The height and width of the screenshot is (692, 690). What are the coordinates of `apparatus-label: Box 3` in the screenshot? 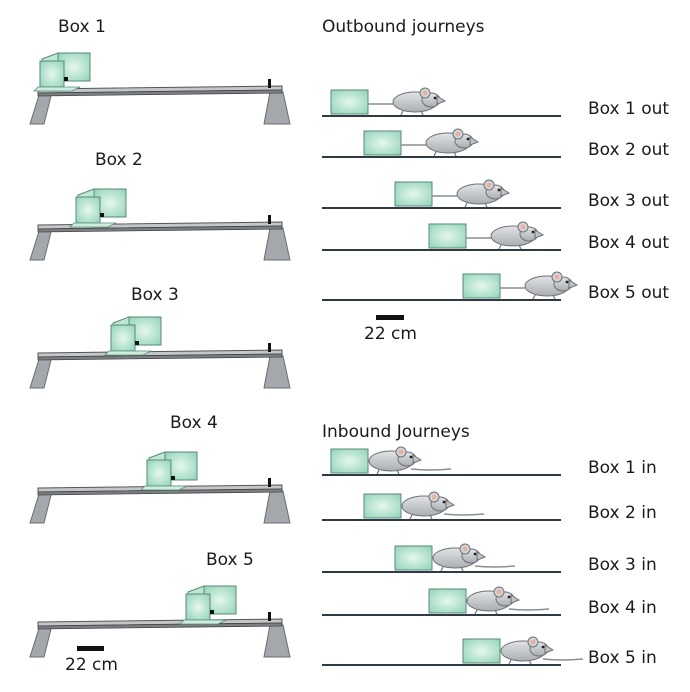 It's located at (155, 295).